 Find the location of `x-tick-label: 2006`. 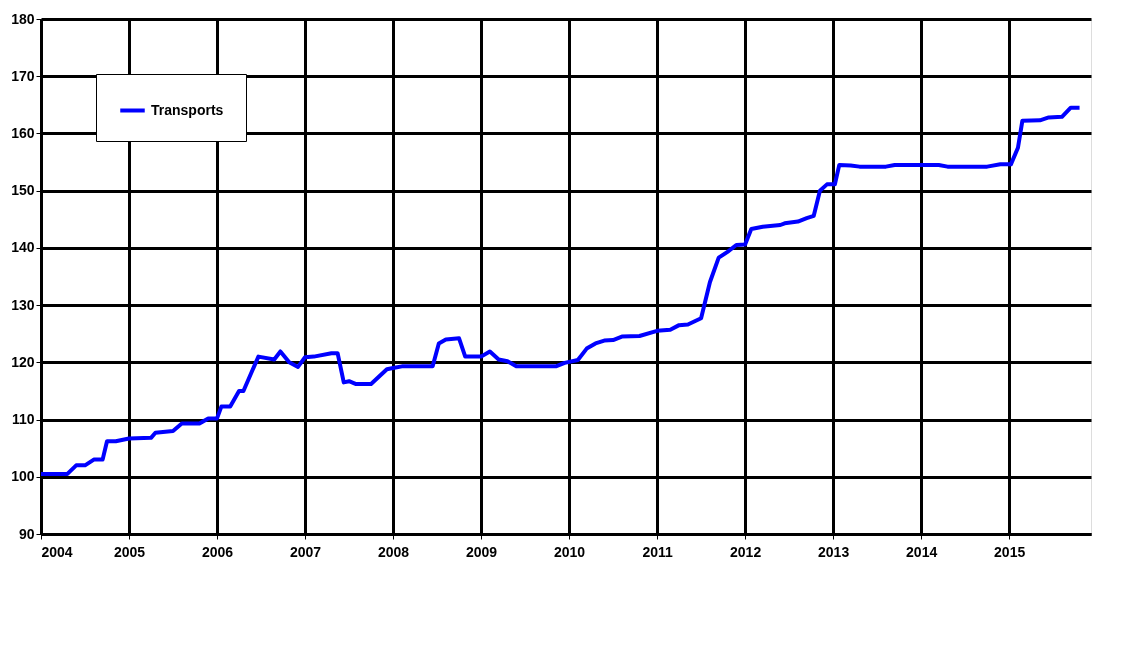

x-tick-label: 2006 is located at coordinates (217, 551).